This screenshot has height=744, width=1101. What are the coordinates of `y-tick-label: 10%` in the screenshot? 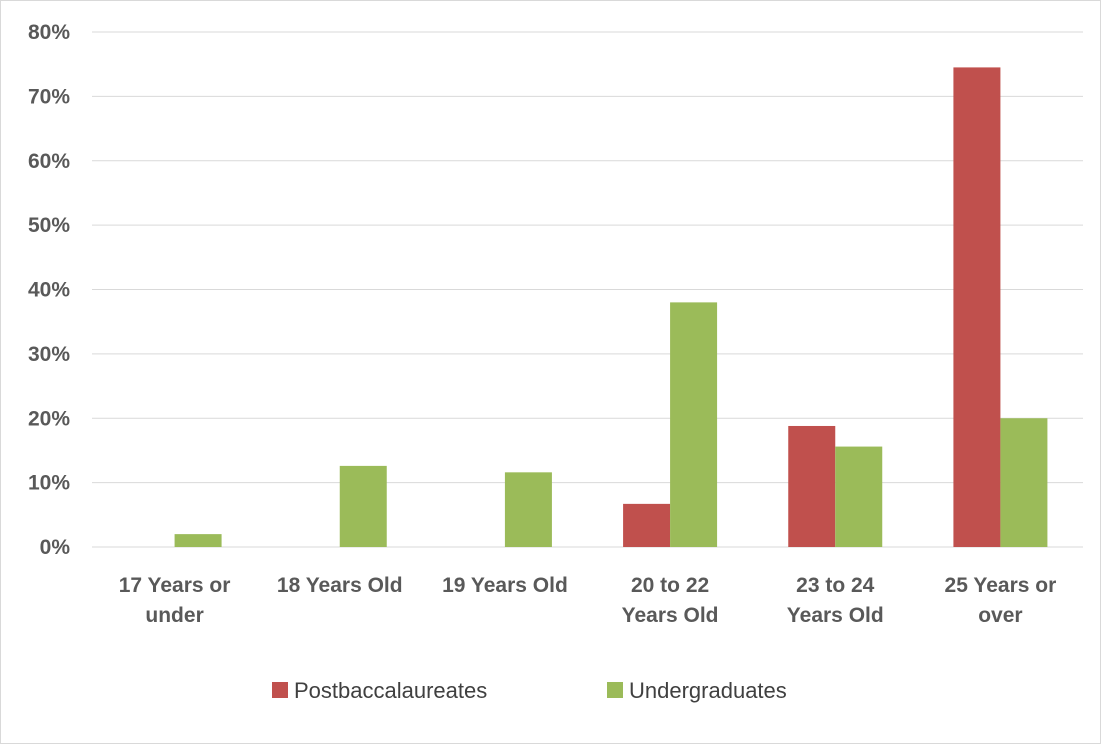 It's located at (49, 483).